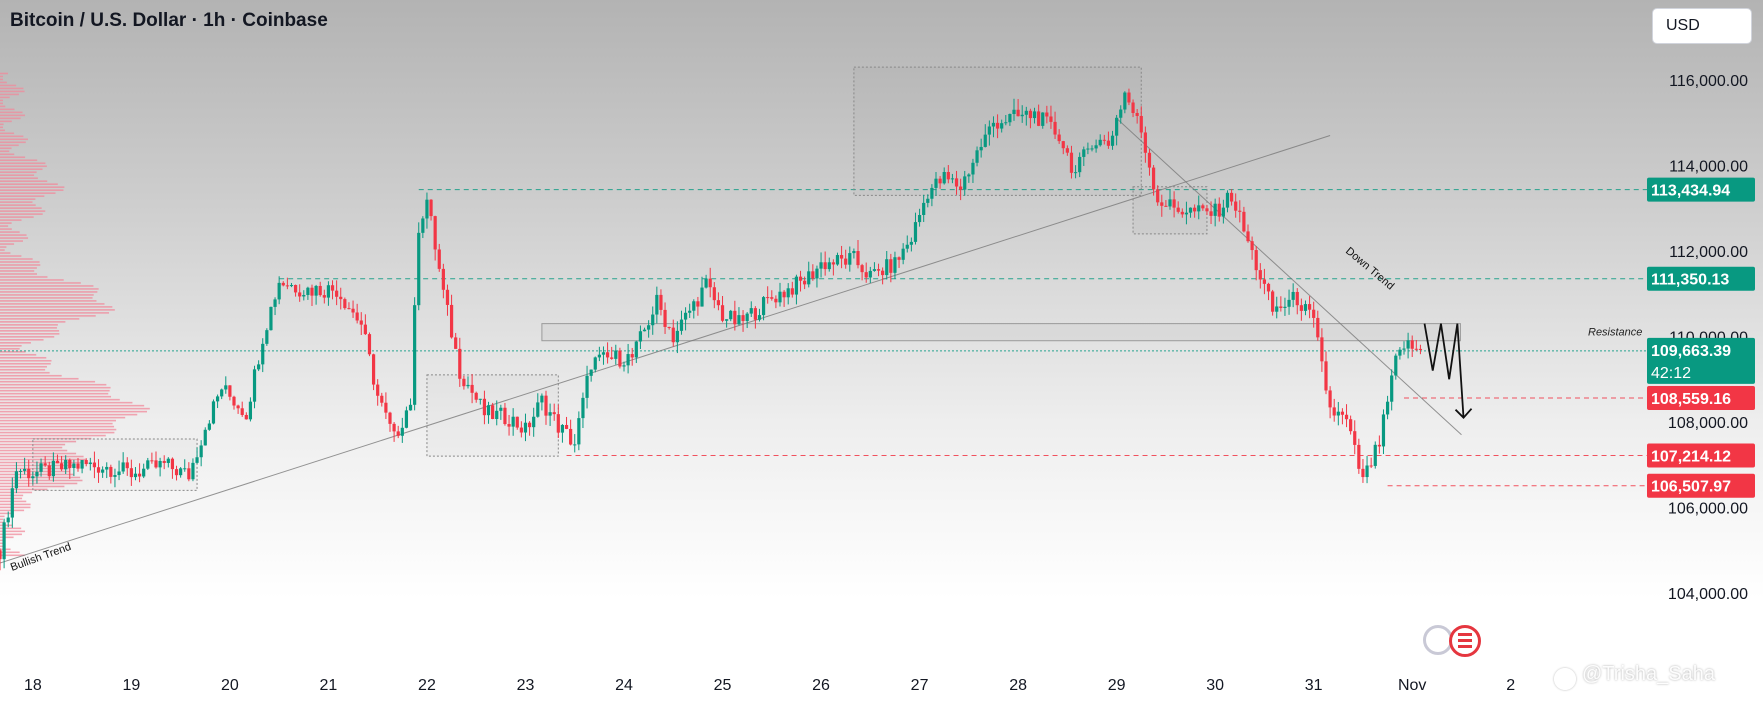  What do you see at coordinates (1215, 685) in the screenshot?
I see `x-tick-label: 30` at bounding box center [1215, 685].